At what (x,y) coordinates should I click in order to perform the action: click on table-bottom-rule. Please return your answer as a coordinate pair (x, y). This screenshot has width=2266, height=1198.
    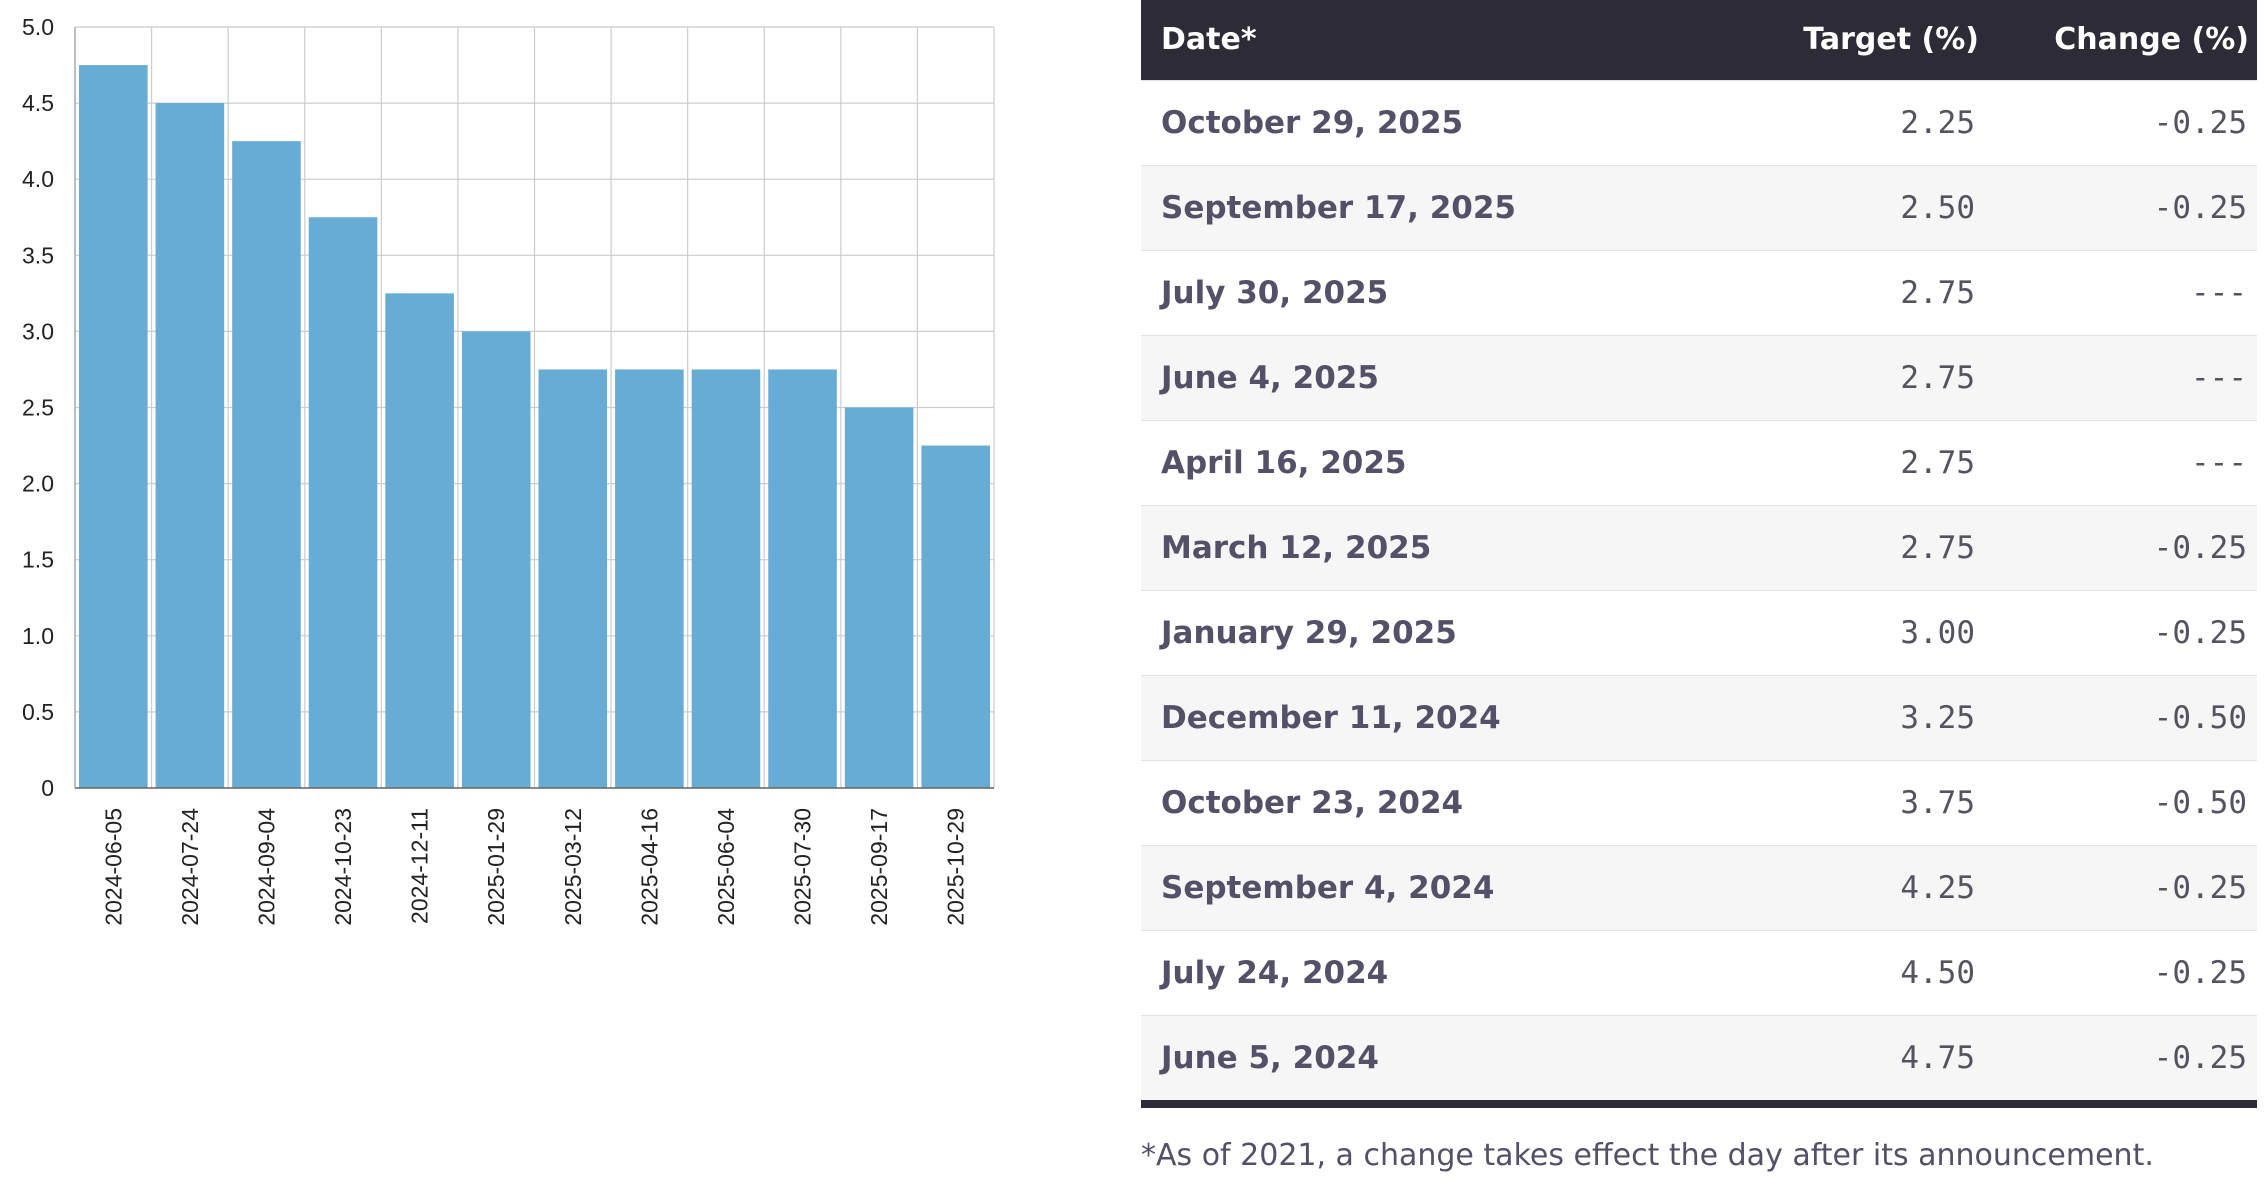
    Looking at the image, I should click on (1699, 1104).